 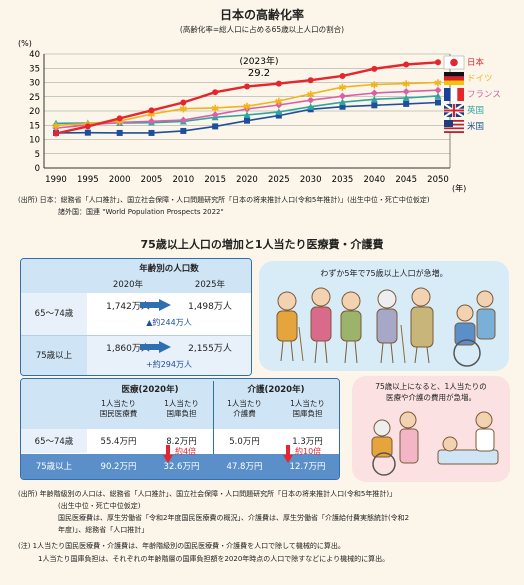 What do you see at coordinates (169, 269) in the screenshot?
I see `table1-header: 年齢別の人口数` at bounding box center [169, 269].